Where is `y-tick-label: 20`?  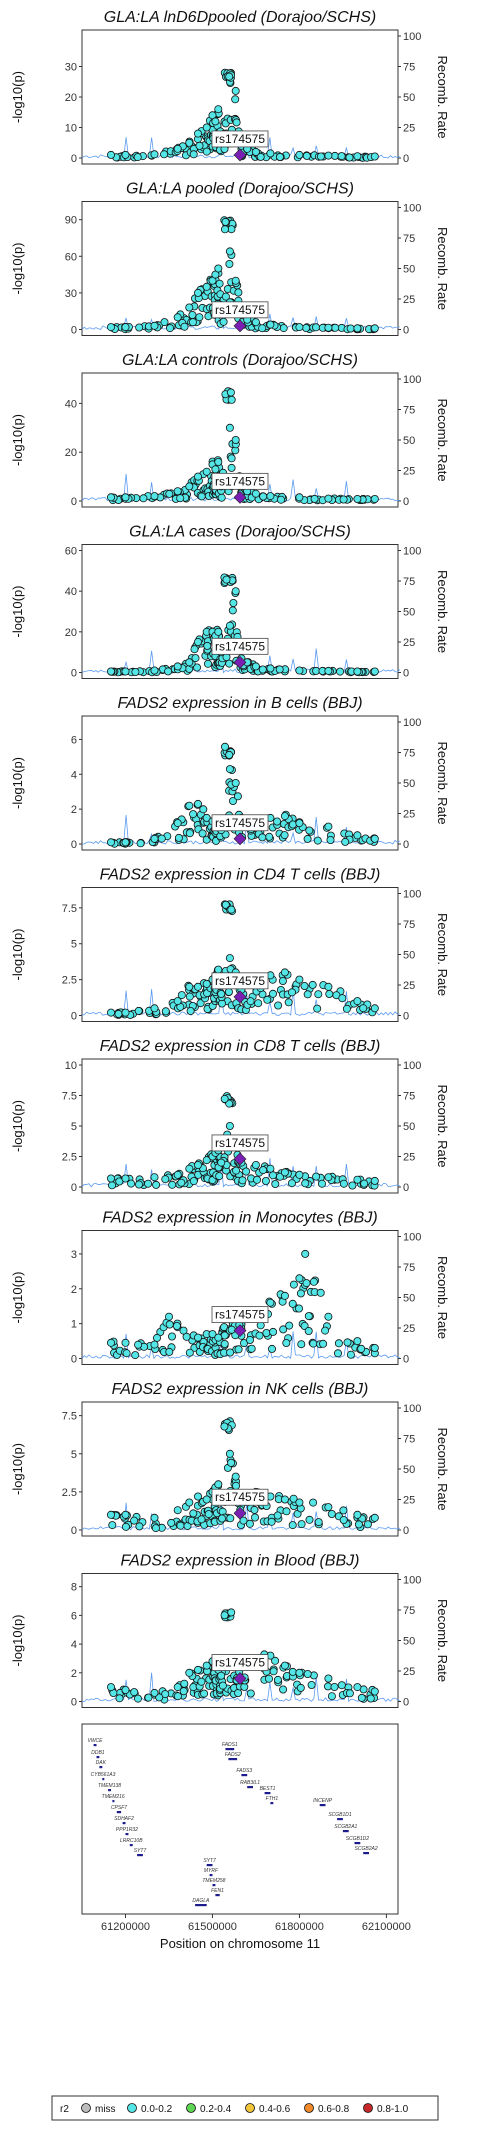 y-tick-label: 20 is located at coordinates (71, 453).